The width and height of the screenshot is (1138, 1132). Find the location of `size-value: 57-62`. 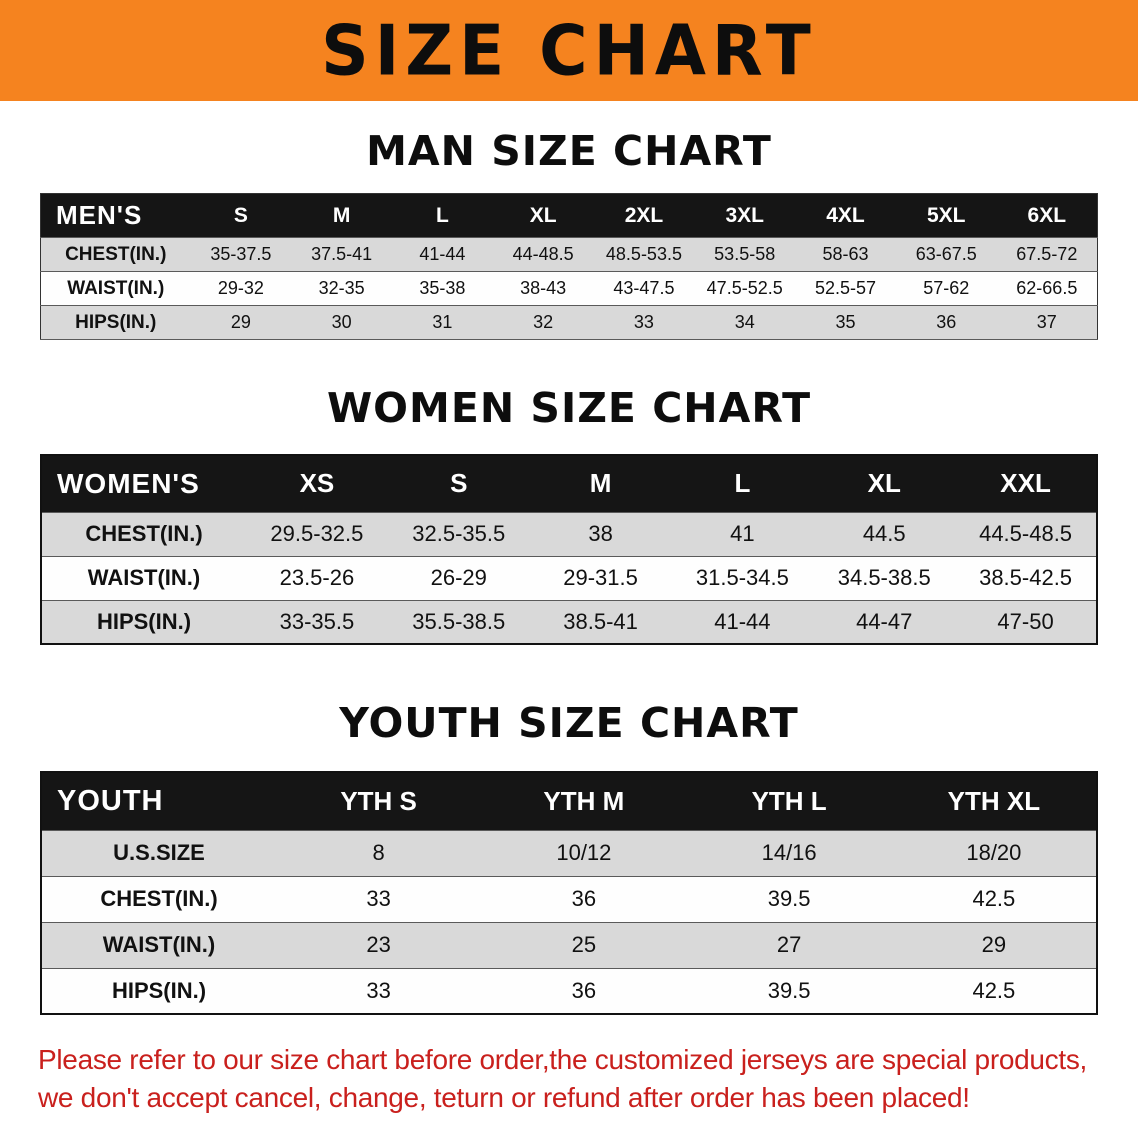

size-value: 57-62 is located at coordinates (946, 288).